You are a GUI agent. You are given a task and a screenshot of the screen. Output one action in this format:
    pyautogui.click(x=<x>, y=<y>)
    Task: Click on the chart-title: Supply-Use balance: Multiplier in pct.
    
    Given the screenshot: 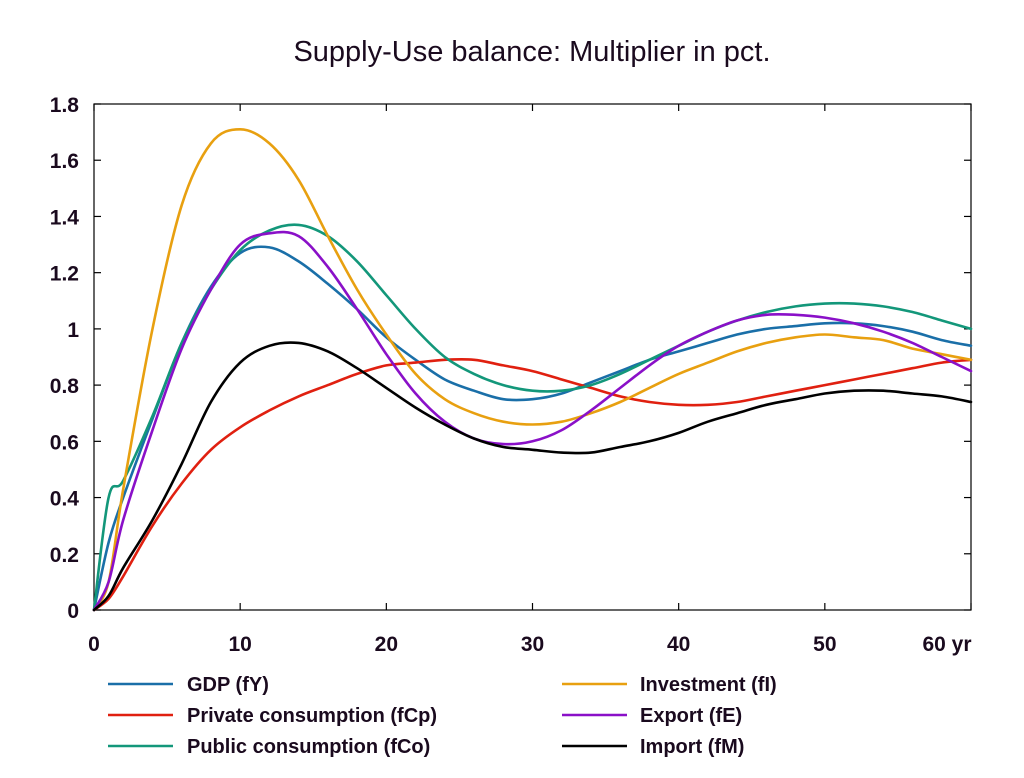 What is the action you would take?
    pyautogui.click(x=531, y=52)
    